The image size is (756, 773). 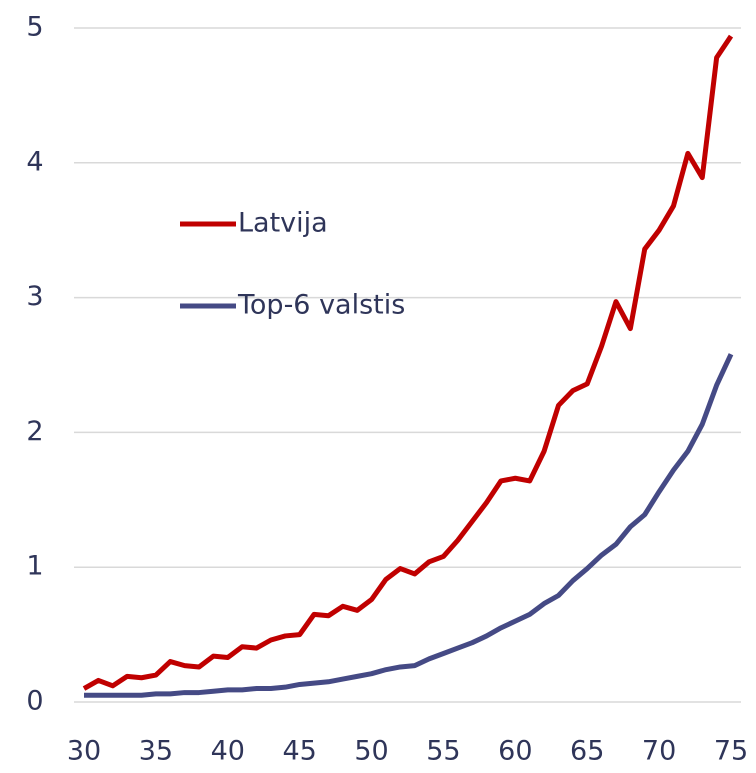 What do you see at coordinates (443, 751) in the screenshot?
I see `x-tick-label: 55` at bounding box center [443, 751].